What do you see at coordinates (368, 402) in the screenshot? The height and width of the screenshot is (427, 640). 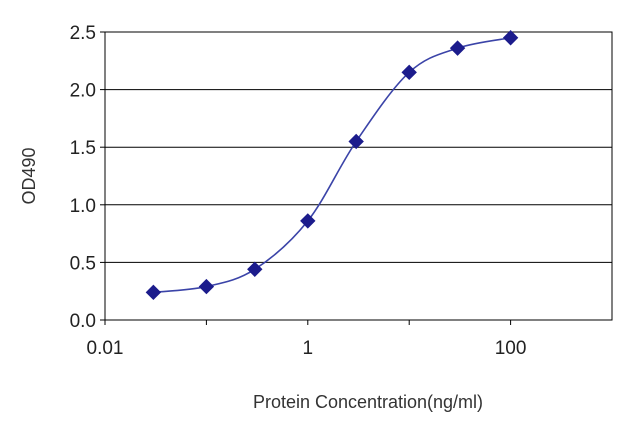 I see `x-axis-label: Protein Concentration(ng/ml)` at bounding box center [368, 402].